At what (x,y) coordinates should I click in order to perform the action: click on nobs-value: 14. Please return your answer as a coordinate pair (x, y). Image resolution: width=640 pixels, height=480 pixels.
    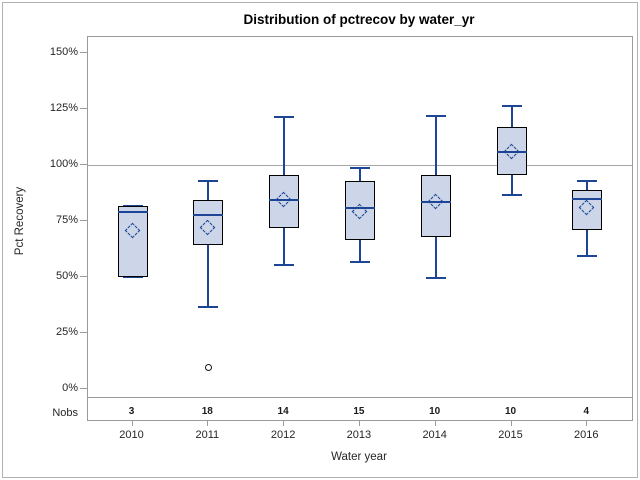
    Looking at the image, I should click on (283, 411).